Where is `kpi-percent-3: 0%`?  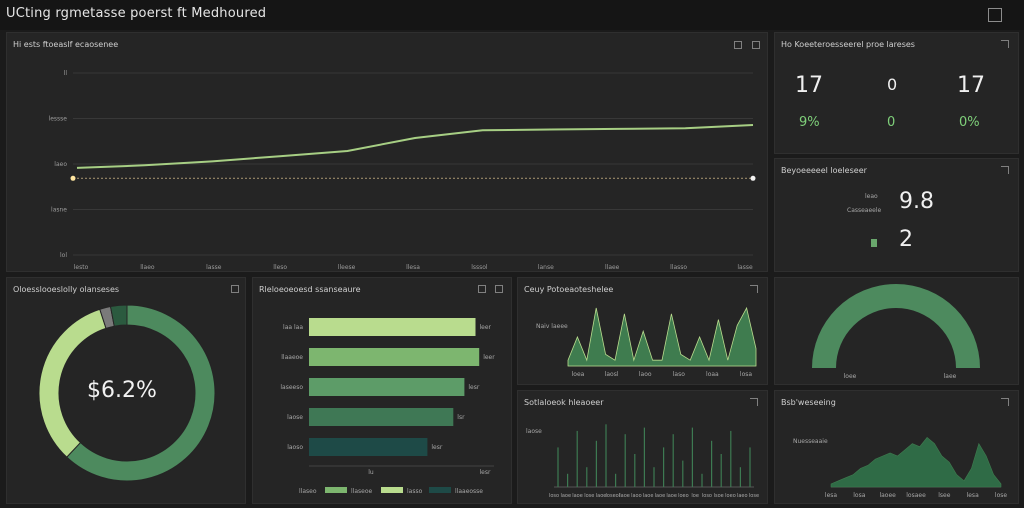 kpi-percent-3: 0% is located at coordinates (969, 122).